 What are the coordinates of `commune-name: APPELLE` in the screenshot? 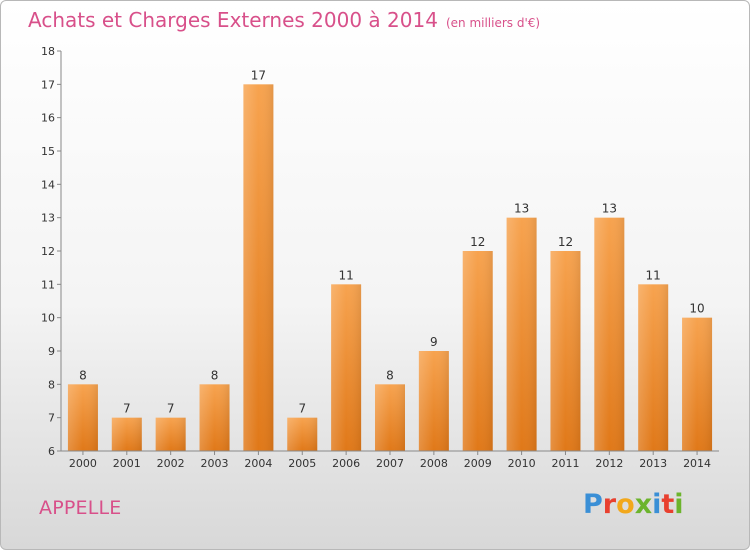 It's located at (80, 508).